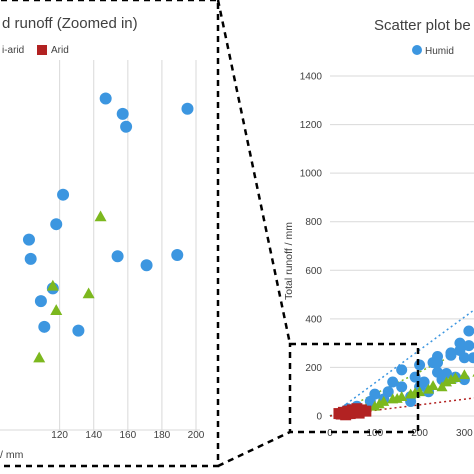  Describe the element at coordinates (311, 77) in the screenshot. I see `y-tick-label: 1400` at that location.